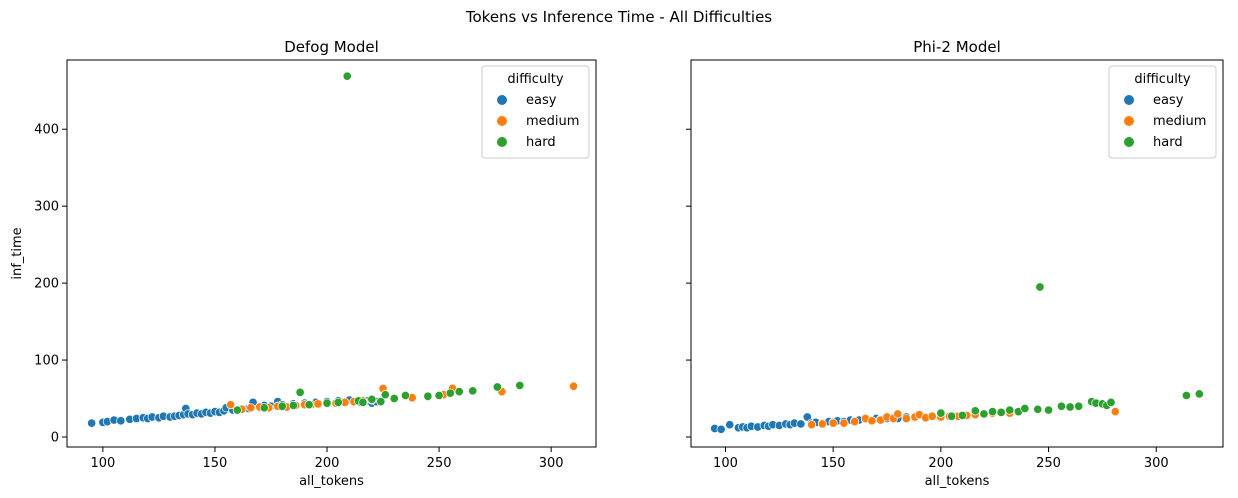 The image size is (1238, 498). I want to click on y-tick-label: 100, so click(46, 361).